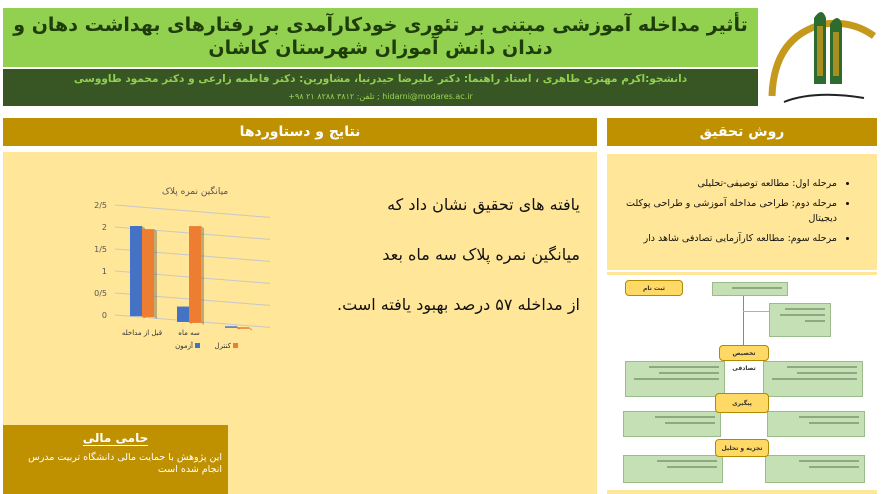 This screenshot has height=494, width=887. I want to click on flow-stage-followup: پیگیری, so click(742, 403).